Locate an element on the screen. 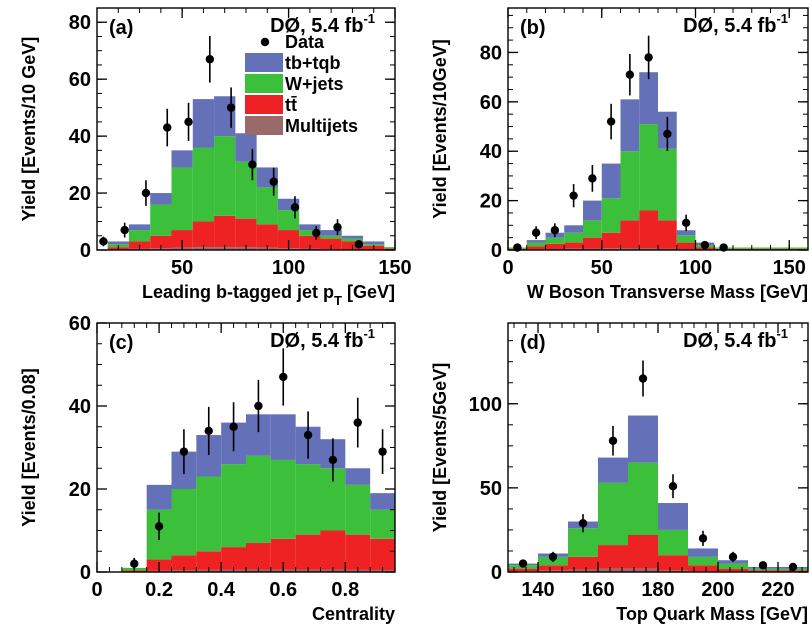  y-axis-label: Yield [Events/10GeV] is located at coordinates (440, 128).